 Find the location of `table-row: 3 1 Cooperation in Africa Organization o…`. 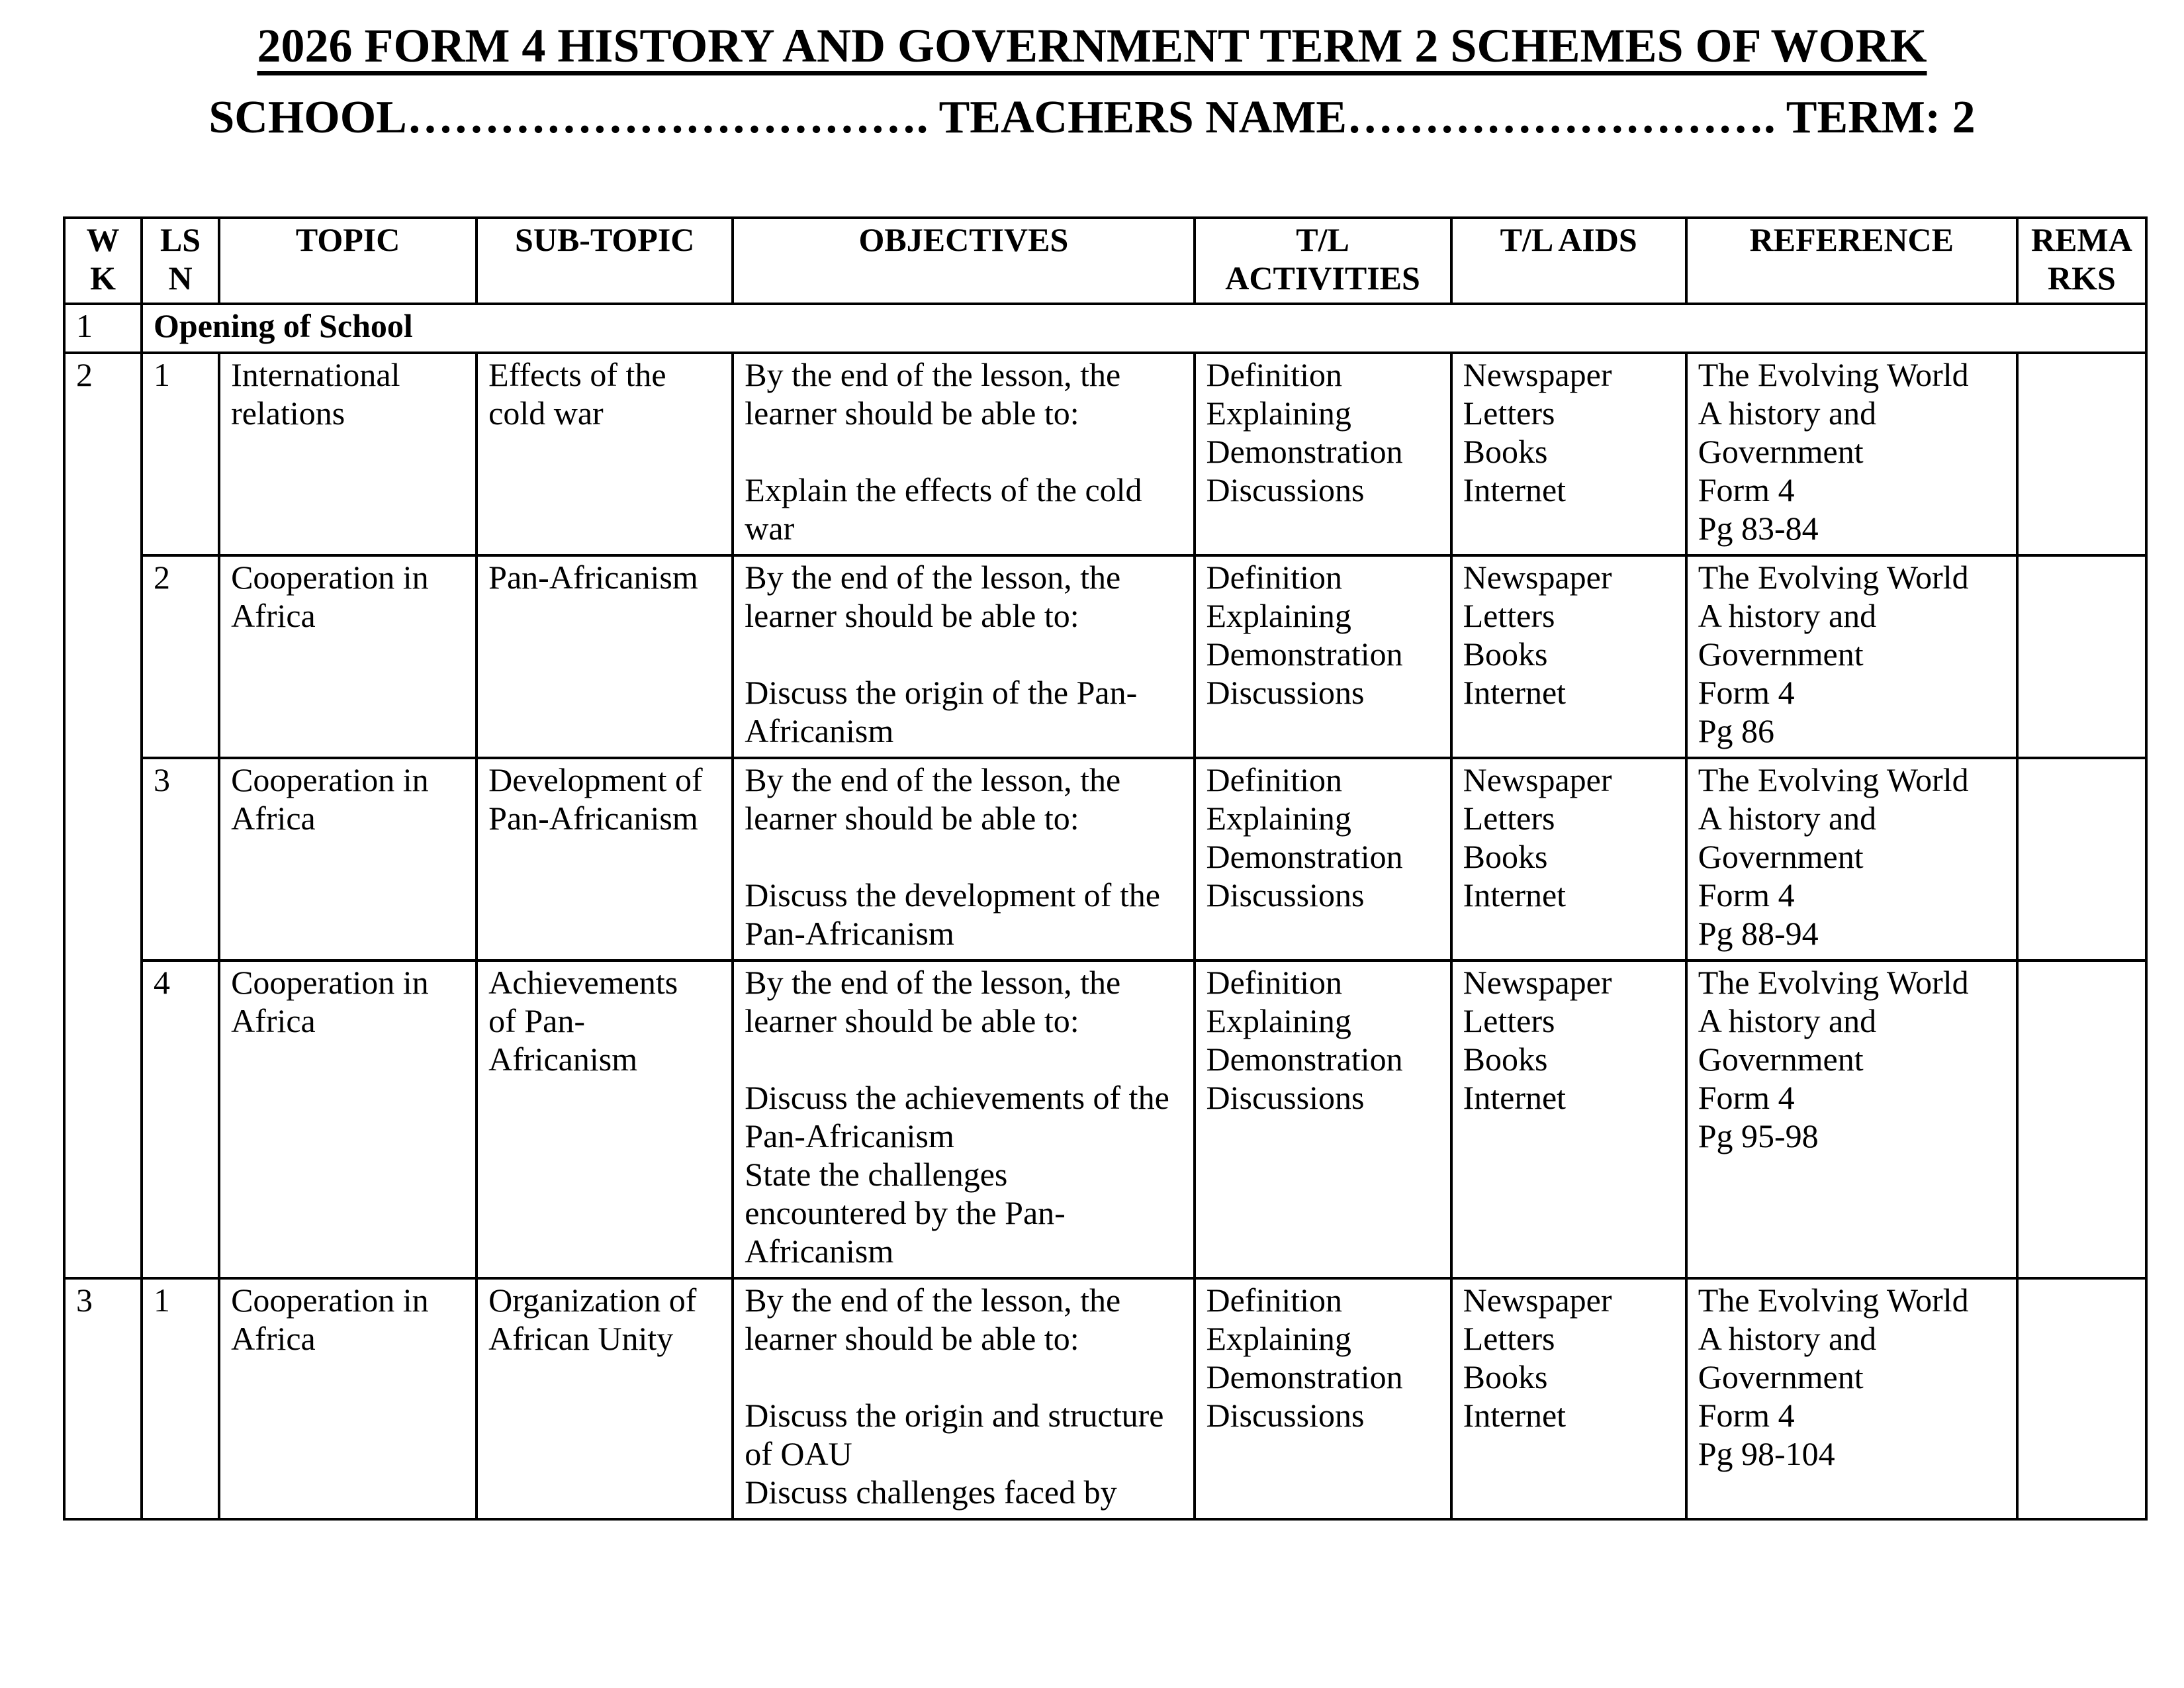

table-row: 3 1 Cooperation in Africa Organization o… is located at coordinates (1105, 1399).